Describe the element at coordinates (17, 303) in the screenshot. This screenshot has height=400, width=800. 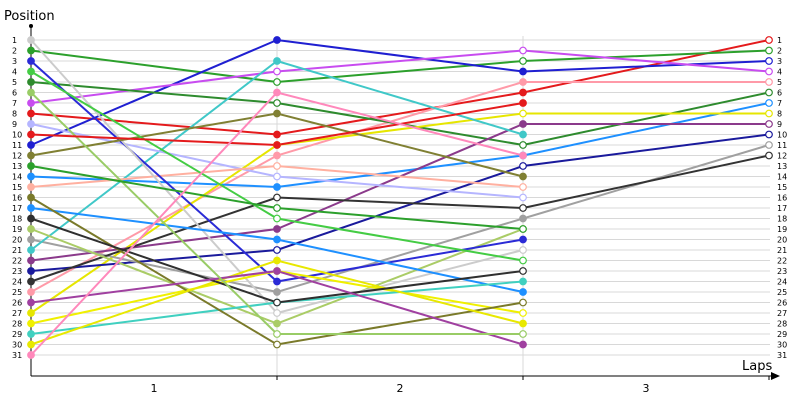
I see `y-tick-label: 26` at that location.